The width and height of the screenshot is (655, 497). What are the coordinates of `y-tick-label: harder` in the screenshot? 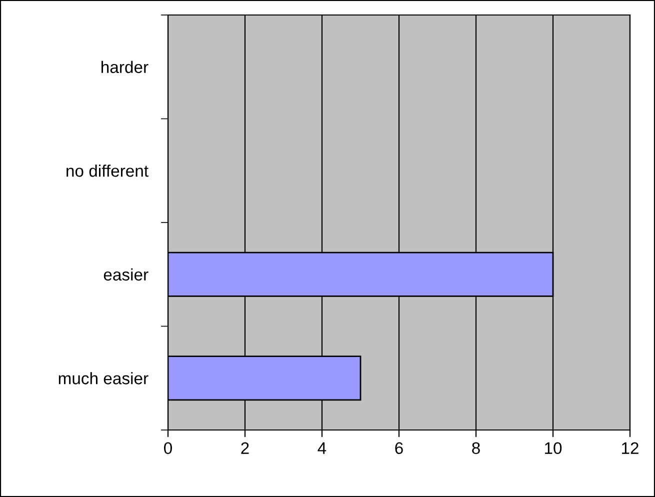 It's located at (125, 67).